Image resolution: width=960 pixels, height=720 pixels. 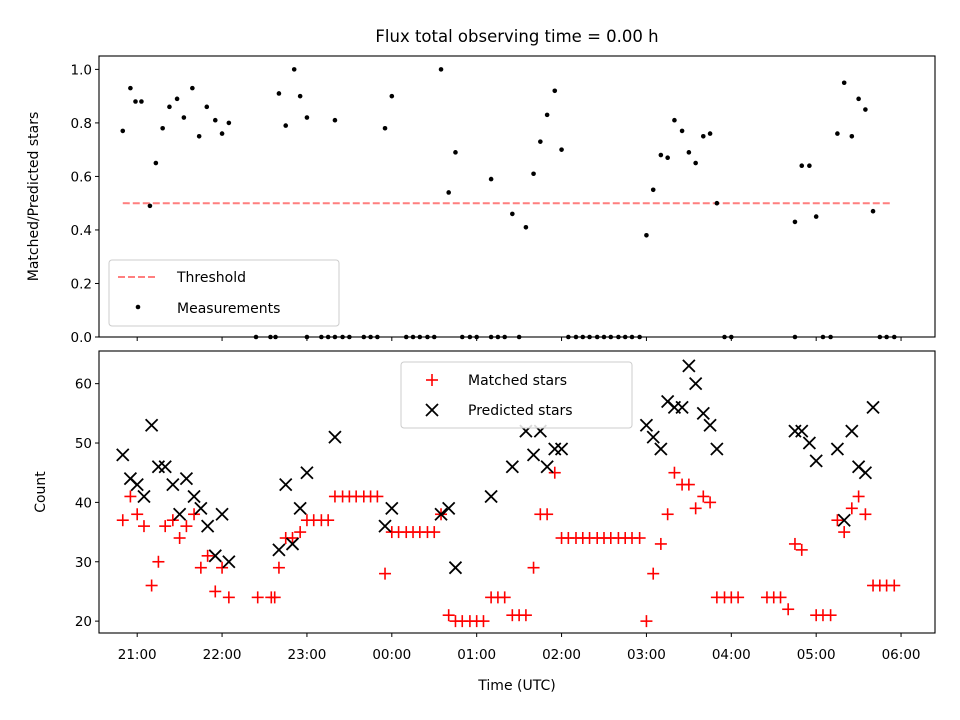 What do you see at coordinates (476, 655) in the screenshot?
I see `bottom-x-tick-label: 01:00` at bounding box center [476, 655].